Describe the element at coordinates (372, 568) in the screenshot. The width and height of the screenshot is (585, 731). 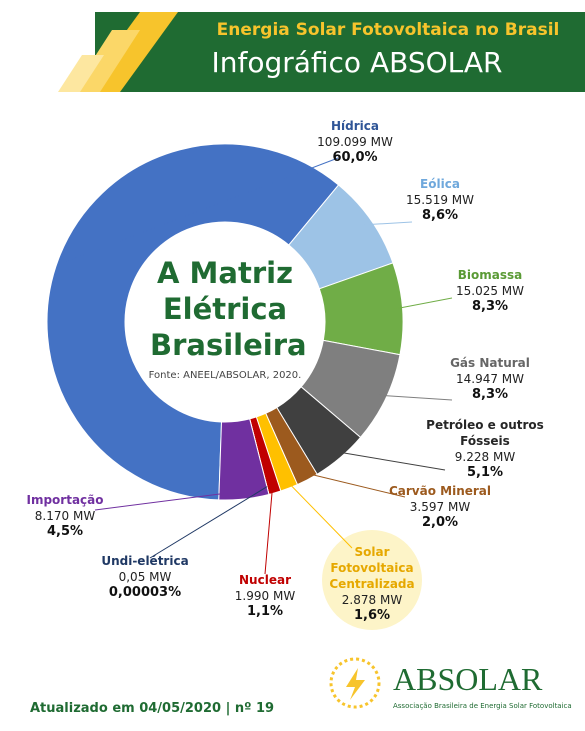
I see `category-name: Solar Fotovoltaica Centralizada` at that location.